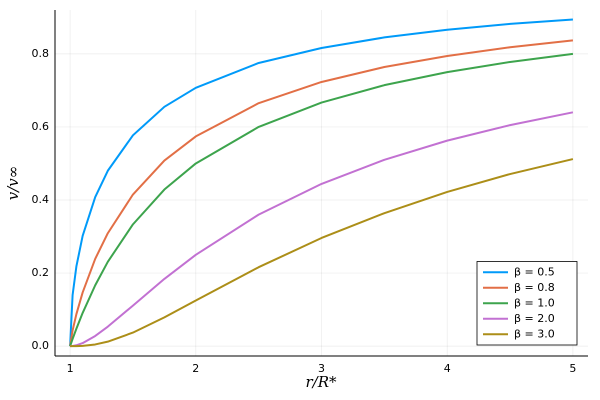 The image size is (600, 400). What do you see at coordinates (321, 382) in the screenshot?
I see `x-axis-title: r/R*` at bounding box center [321, 382].